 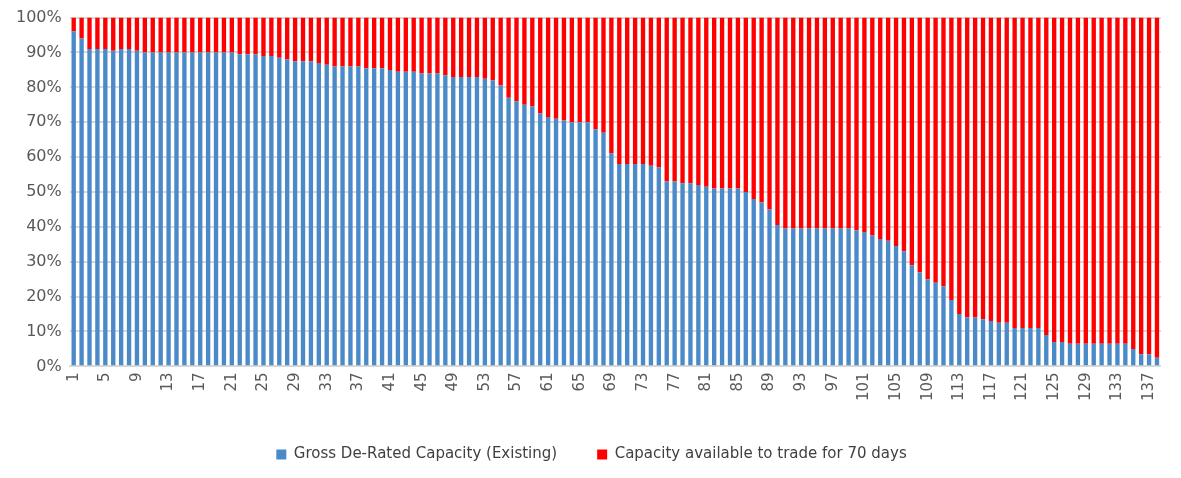 What do you see at coordinates (578, 382) in the screenshot?
I see `x-tick-label: 65` at bounding box center [578, 382].